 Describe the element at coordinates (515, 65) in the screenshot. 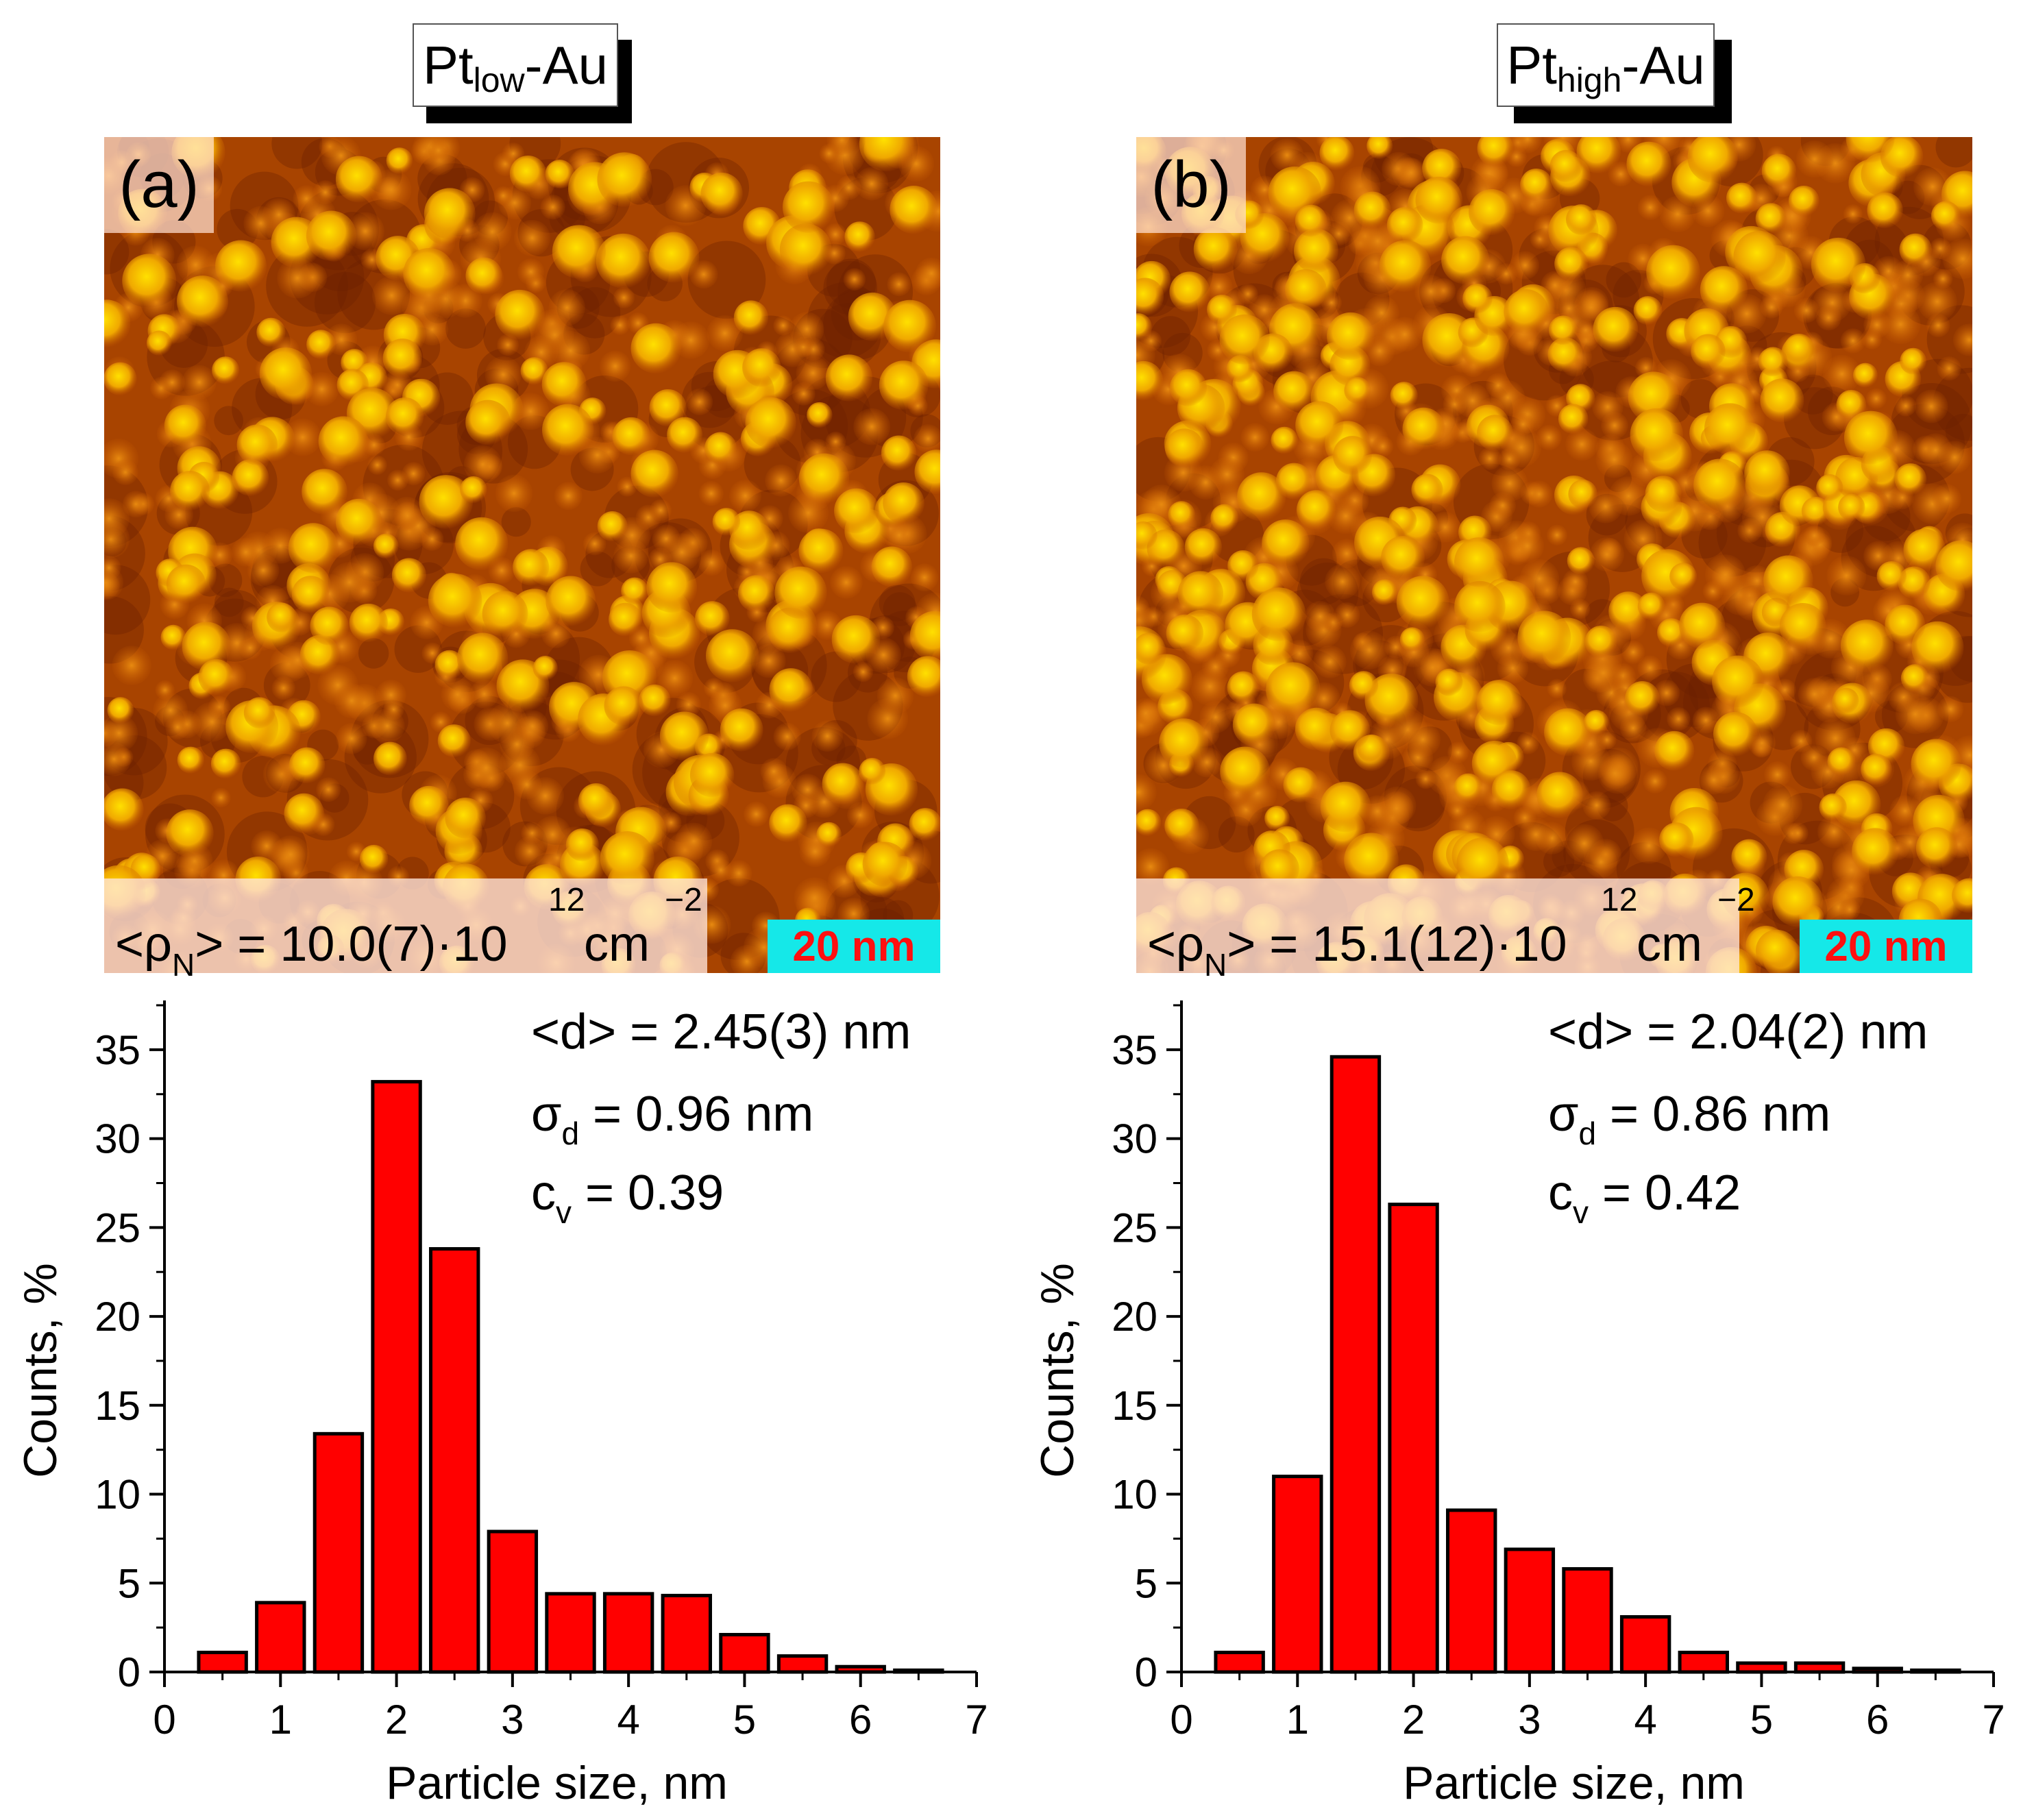

I see `panel-title: Pt low -Au` at that location.